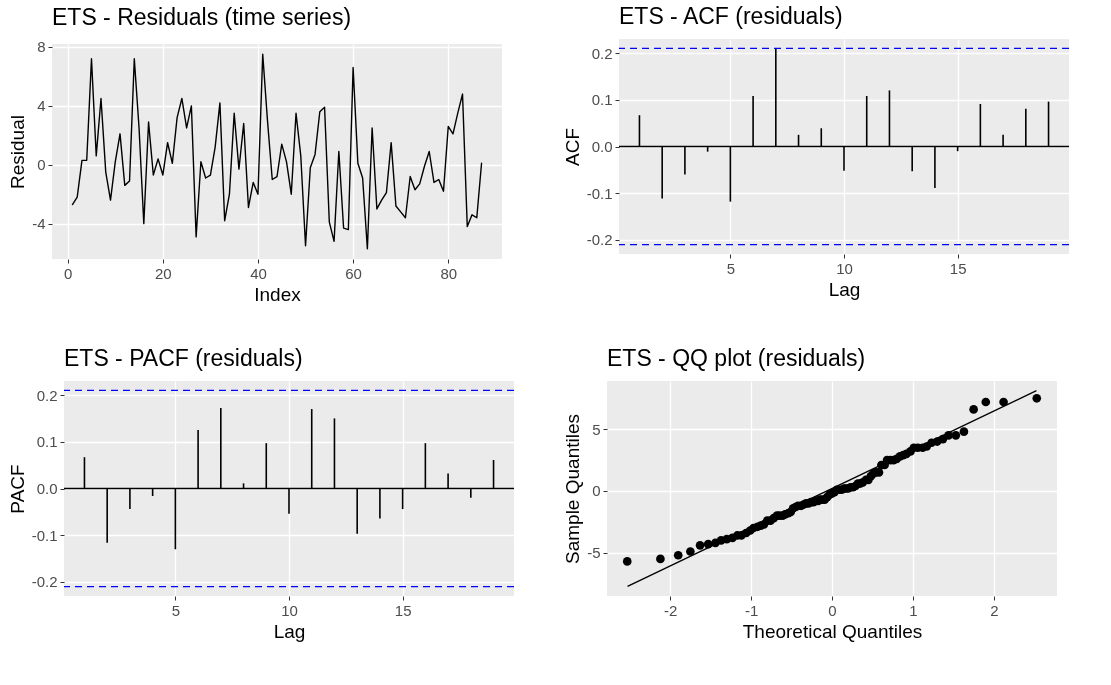 The image size is (1111, 685). Describe the element at coordinates (41, 47) in the screenshot. I see `y-tick-label: 8` at that location.